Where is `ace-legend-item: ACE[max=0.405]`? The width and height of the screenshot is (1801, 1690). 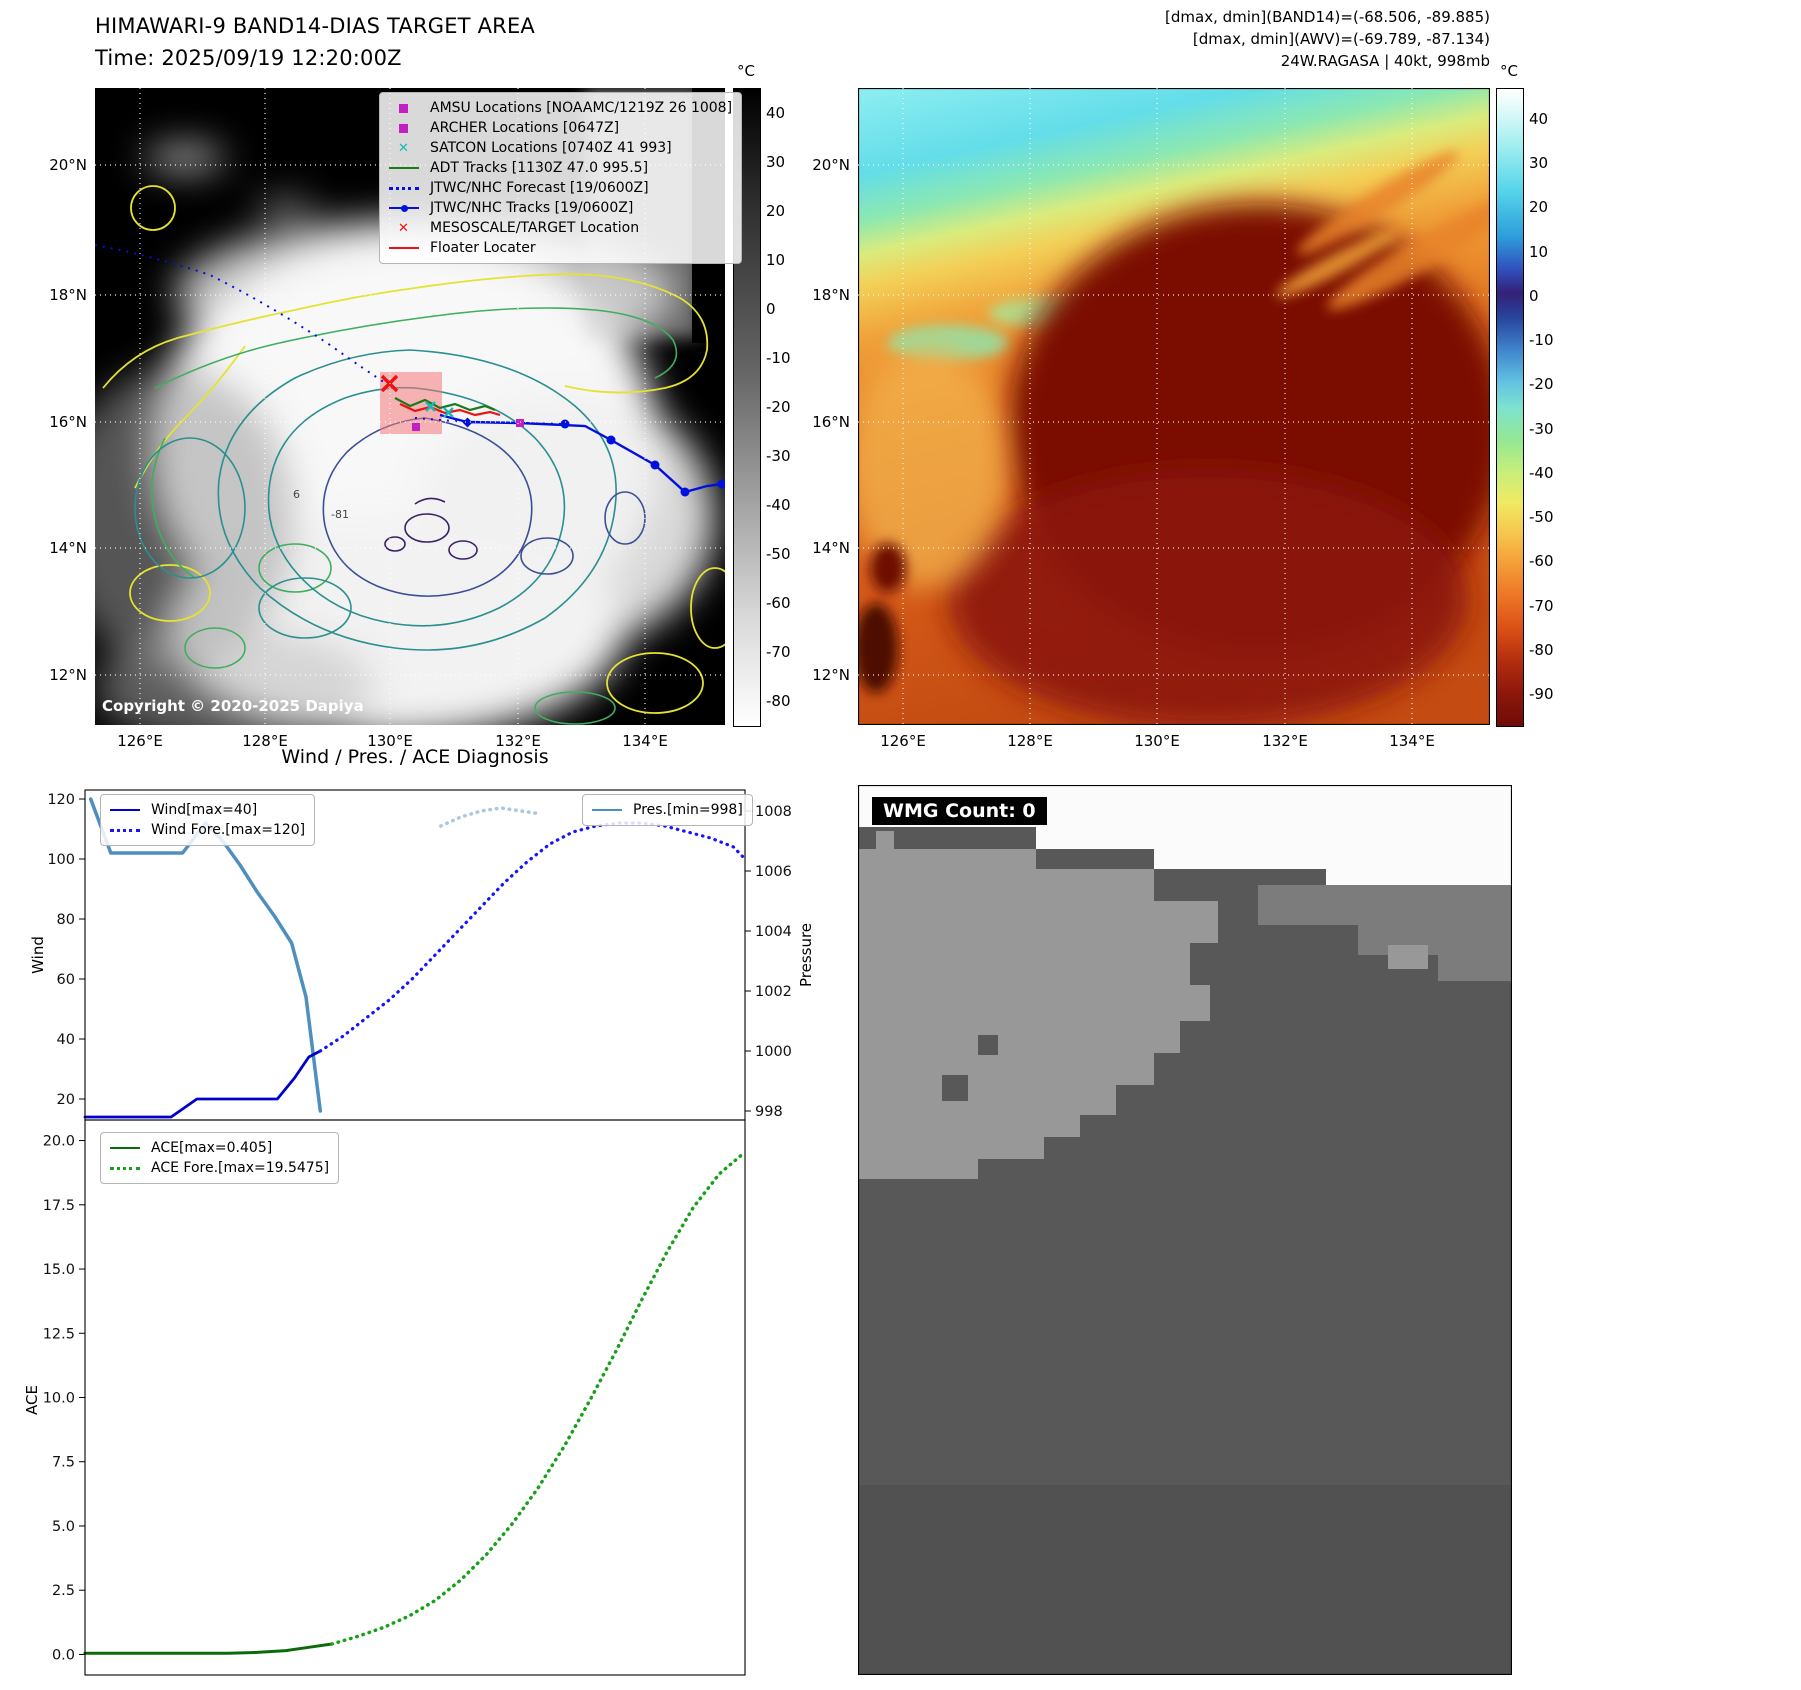
ace-legend-item: ACE[max=0.405] is located at coordinates (219, 1148).